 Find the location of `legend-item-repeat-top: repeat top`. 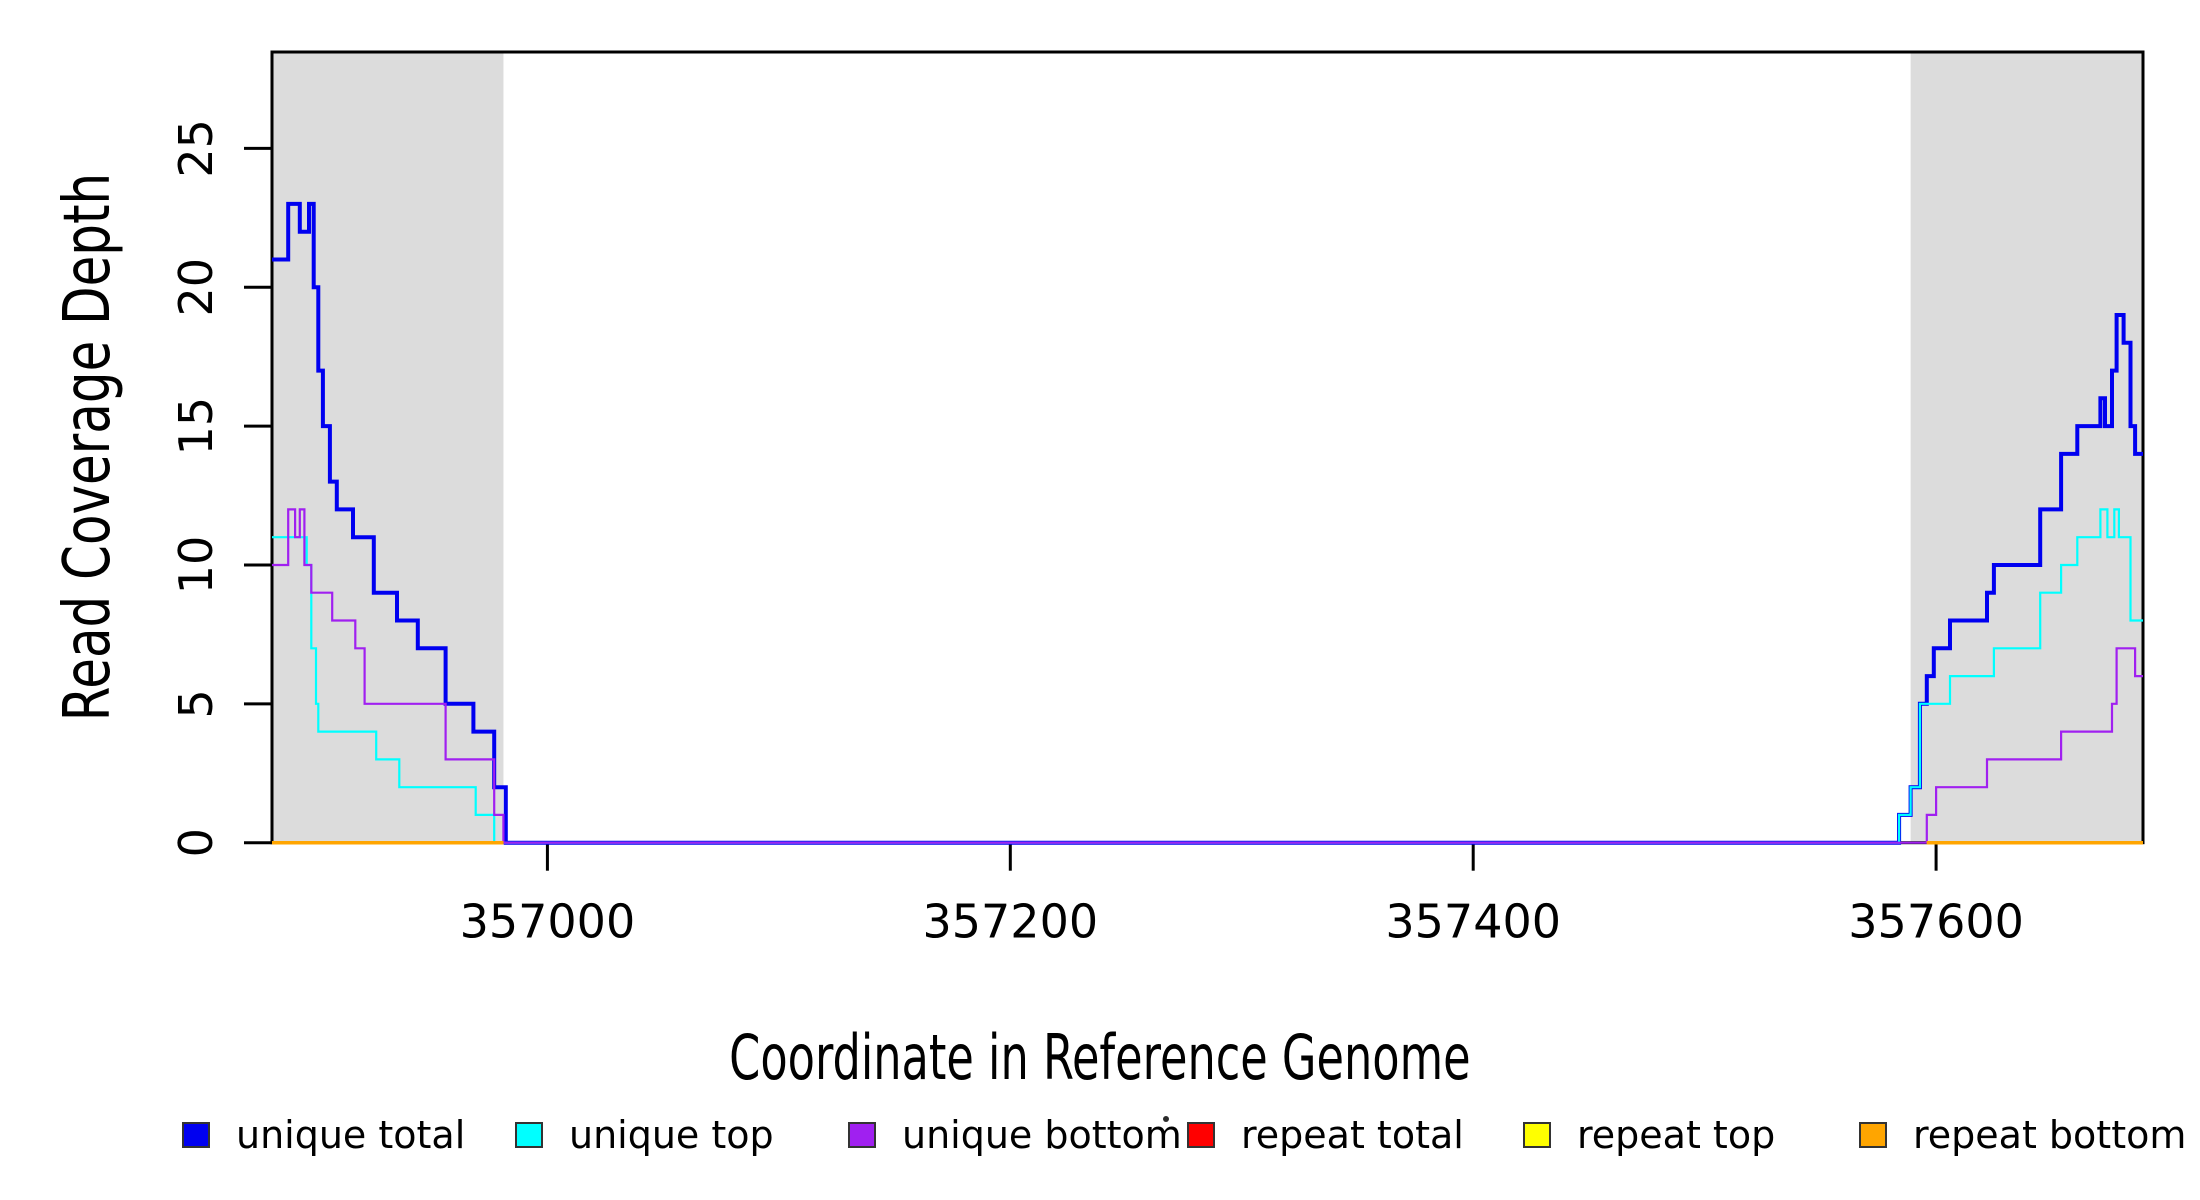

legend-item-repeat-top: repeat top is located at coordinates (1649, 1135).